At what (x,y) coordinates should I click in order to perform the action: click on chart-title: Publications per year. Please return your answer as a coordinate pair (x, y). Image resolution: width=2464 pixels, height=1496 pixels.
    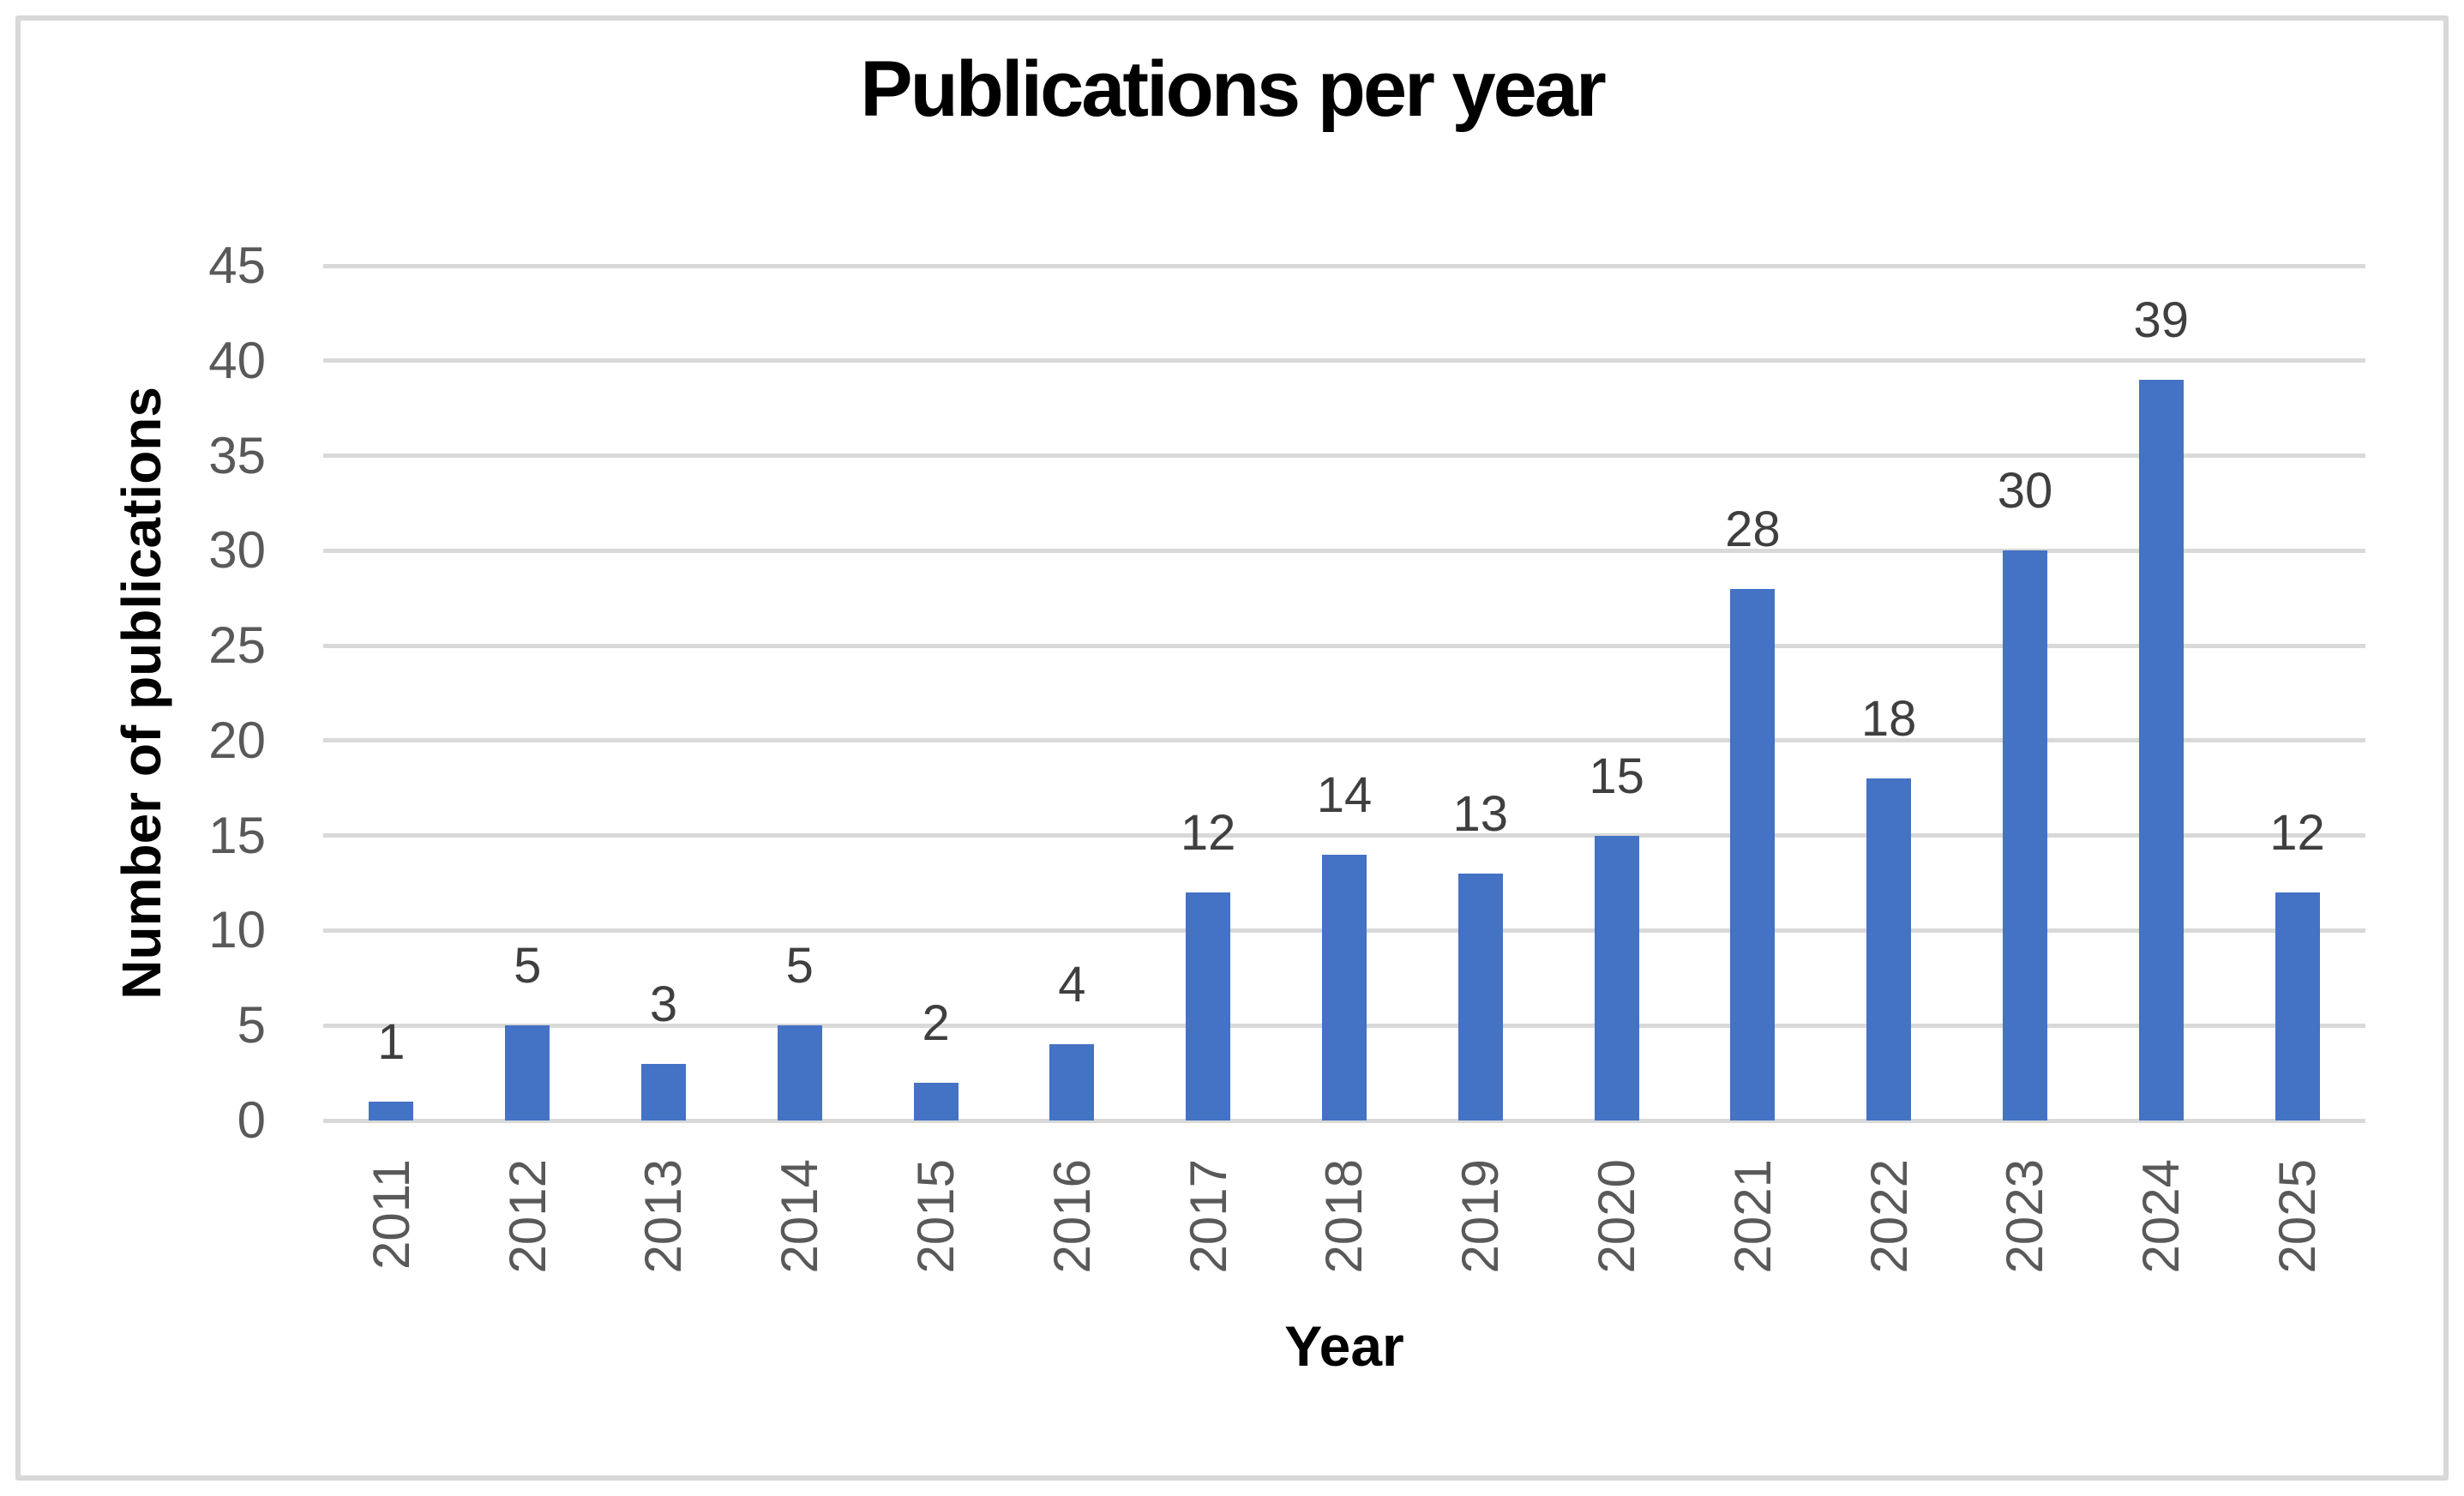
    Looking at the image, I should click on (1233, 89).